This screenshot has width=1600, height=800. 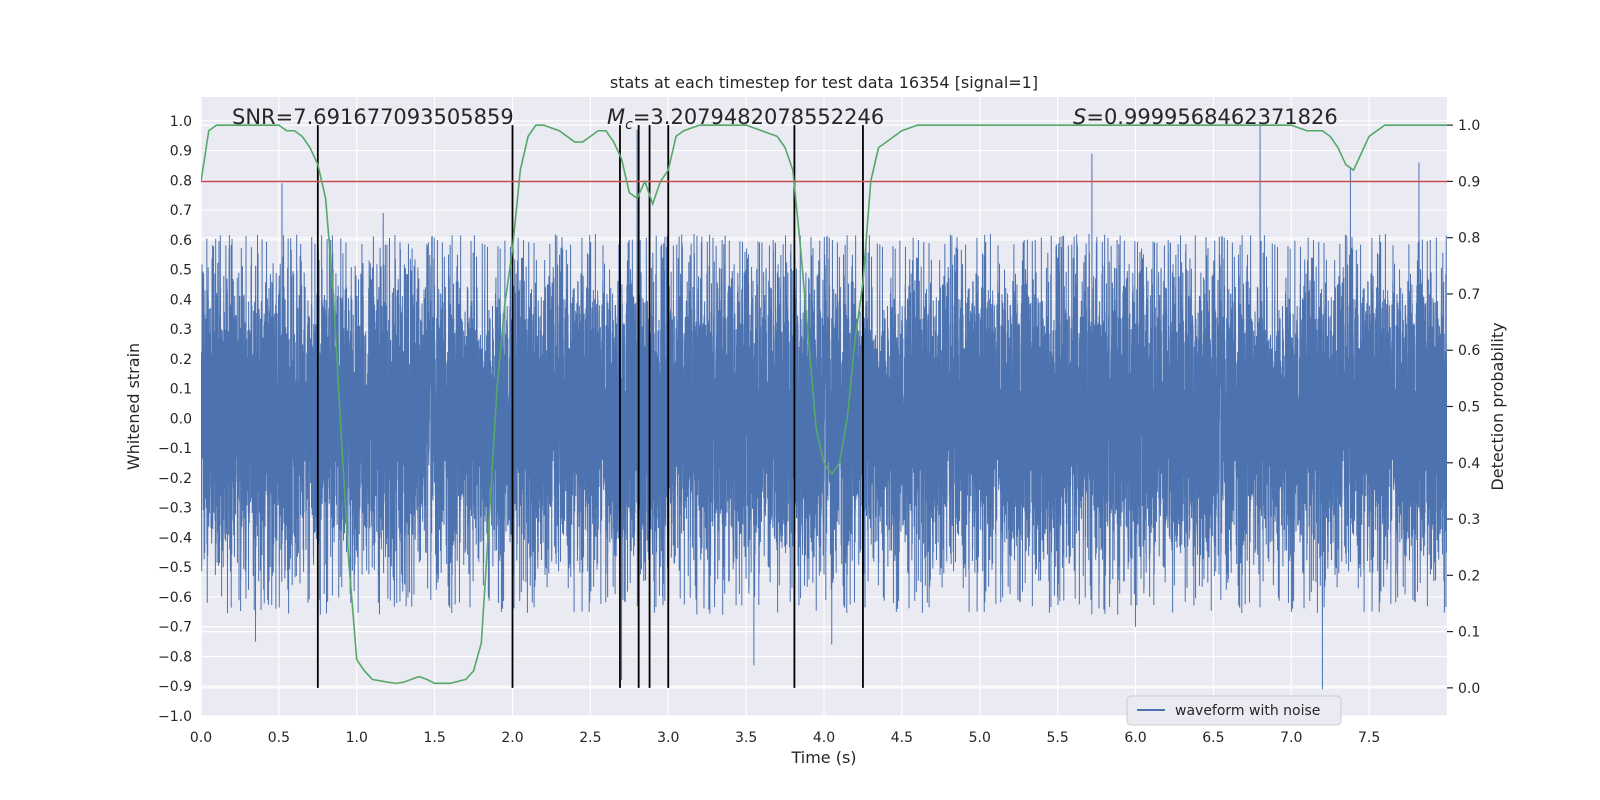 What do you see at coordinates (434, 738) in the screenshot?
I see `x-tick-label: 1.5` at bounding box center [434, 738].